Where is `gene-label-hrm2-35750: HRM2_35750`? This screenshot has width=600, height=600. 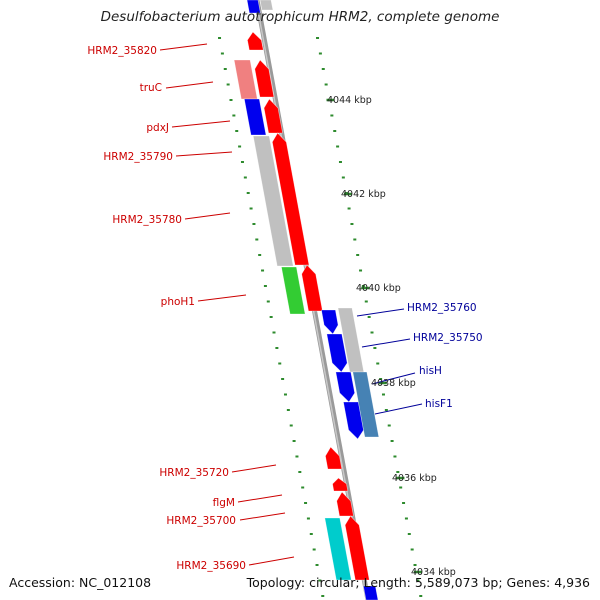
gene-label-hrm2-35750: HRM2_35750 is located at coordinates (448, 338).